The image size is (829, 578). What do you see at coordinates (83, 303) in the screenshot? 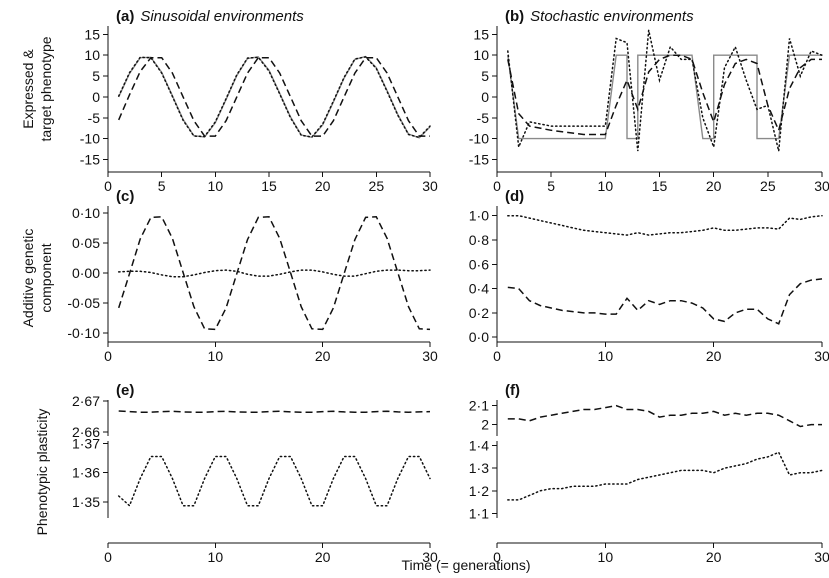
I see `y-tick-label: -0·05` at bounding box center [83, 303].